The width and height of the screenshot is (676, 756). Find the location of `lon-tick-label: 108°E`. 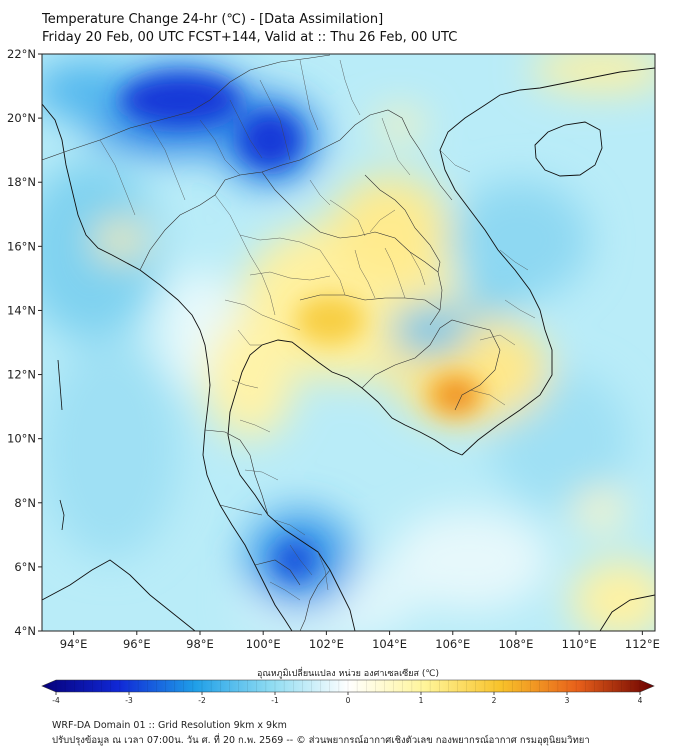

lon-tick-label: 108°E is located at coordinates (515, 644).